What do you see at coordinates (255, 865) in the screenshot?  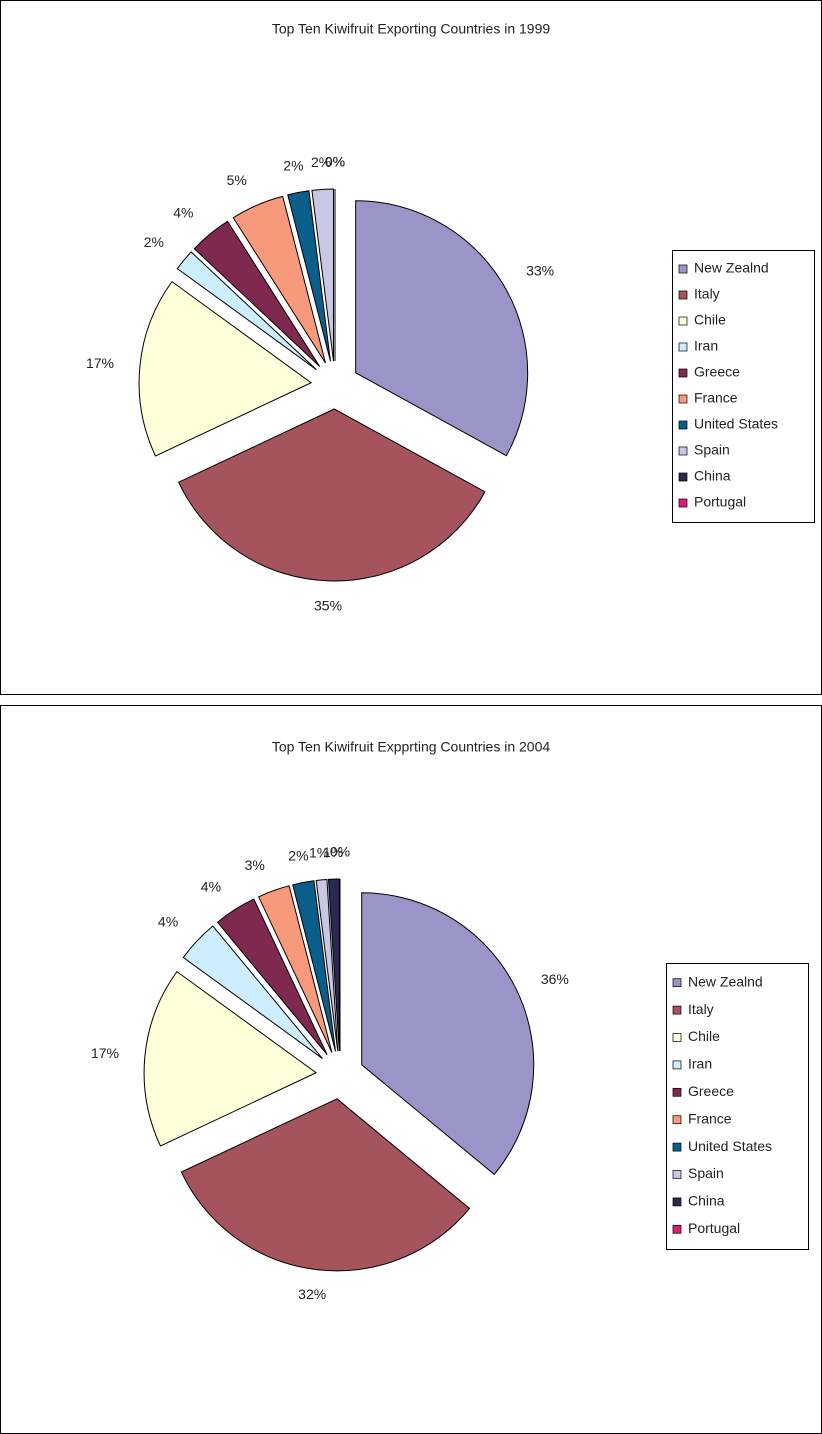 I see `data-label: 3%` at bounding box center [255, 865].